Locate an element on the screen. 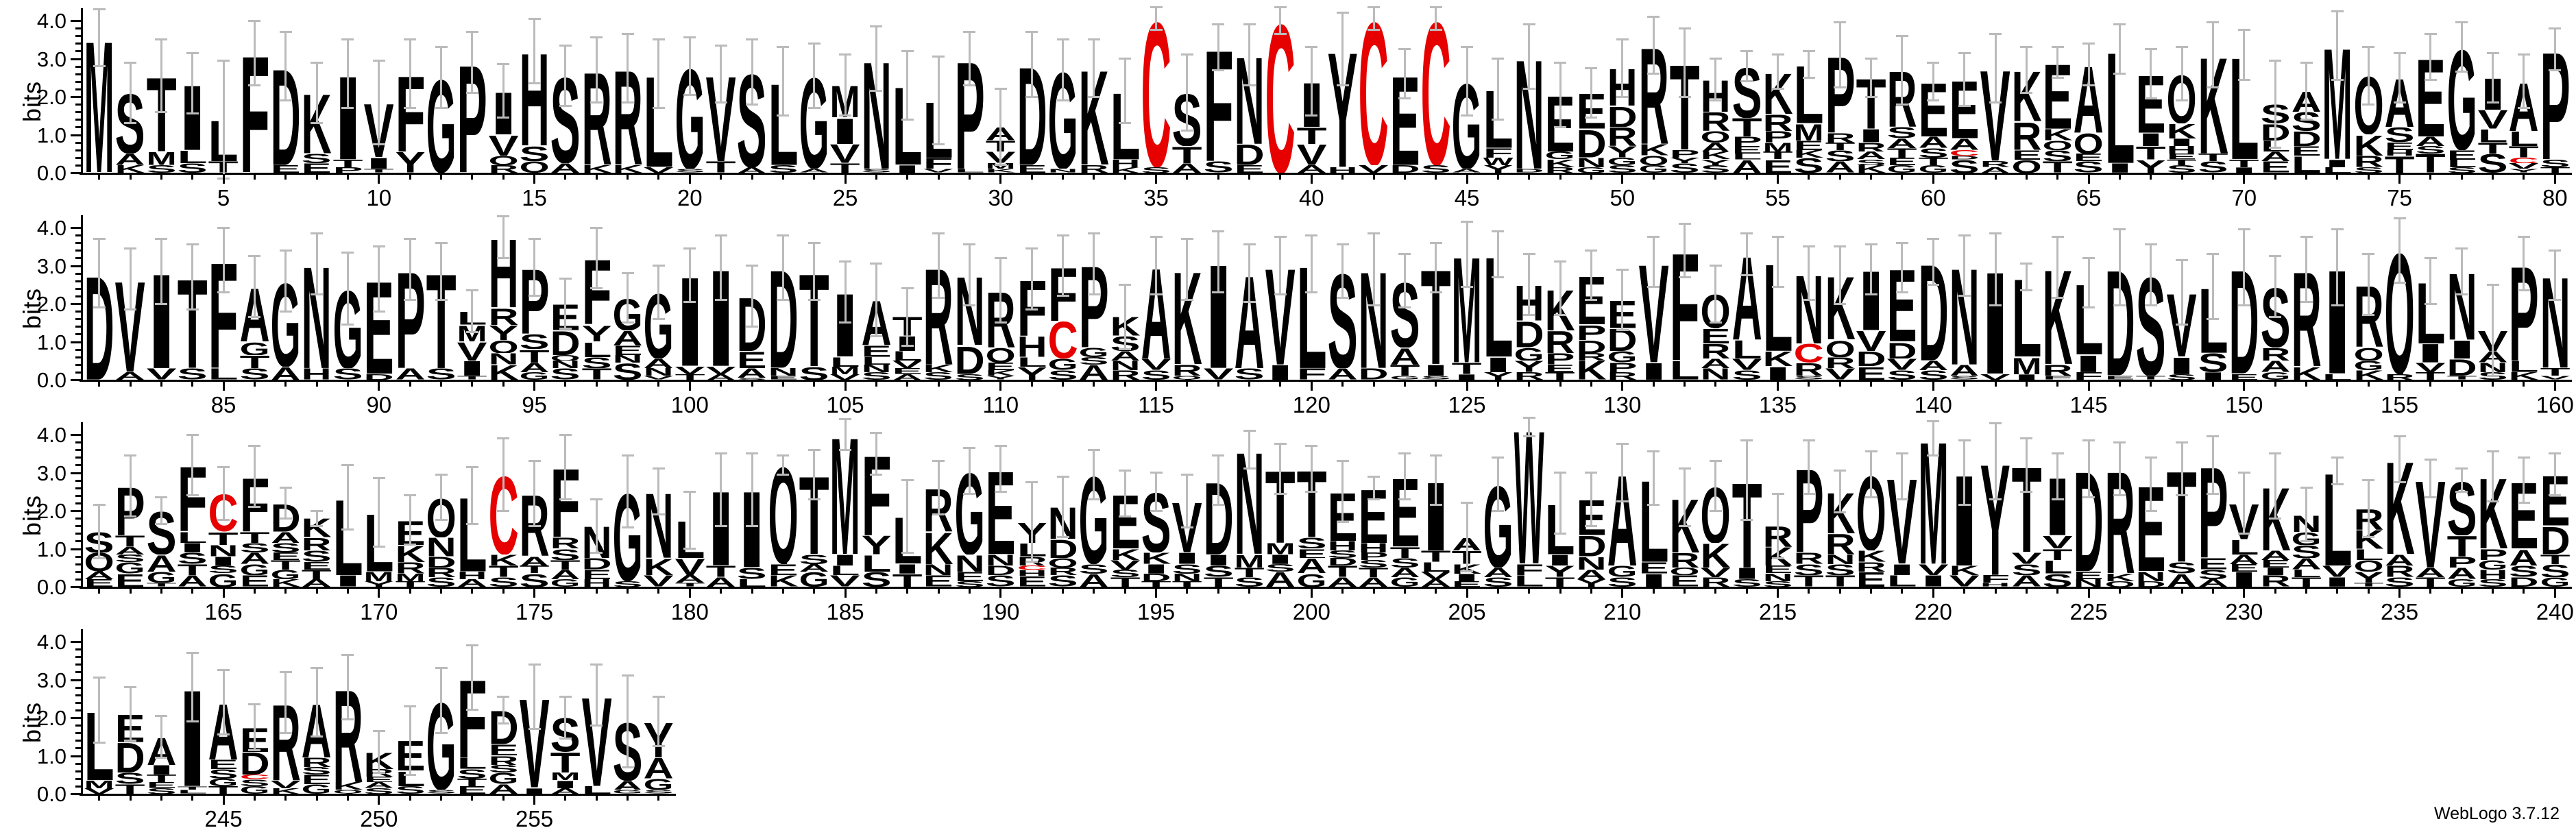  logo-letter-G-210: G is located at coordinates (1622, 571).